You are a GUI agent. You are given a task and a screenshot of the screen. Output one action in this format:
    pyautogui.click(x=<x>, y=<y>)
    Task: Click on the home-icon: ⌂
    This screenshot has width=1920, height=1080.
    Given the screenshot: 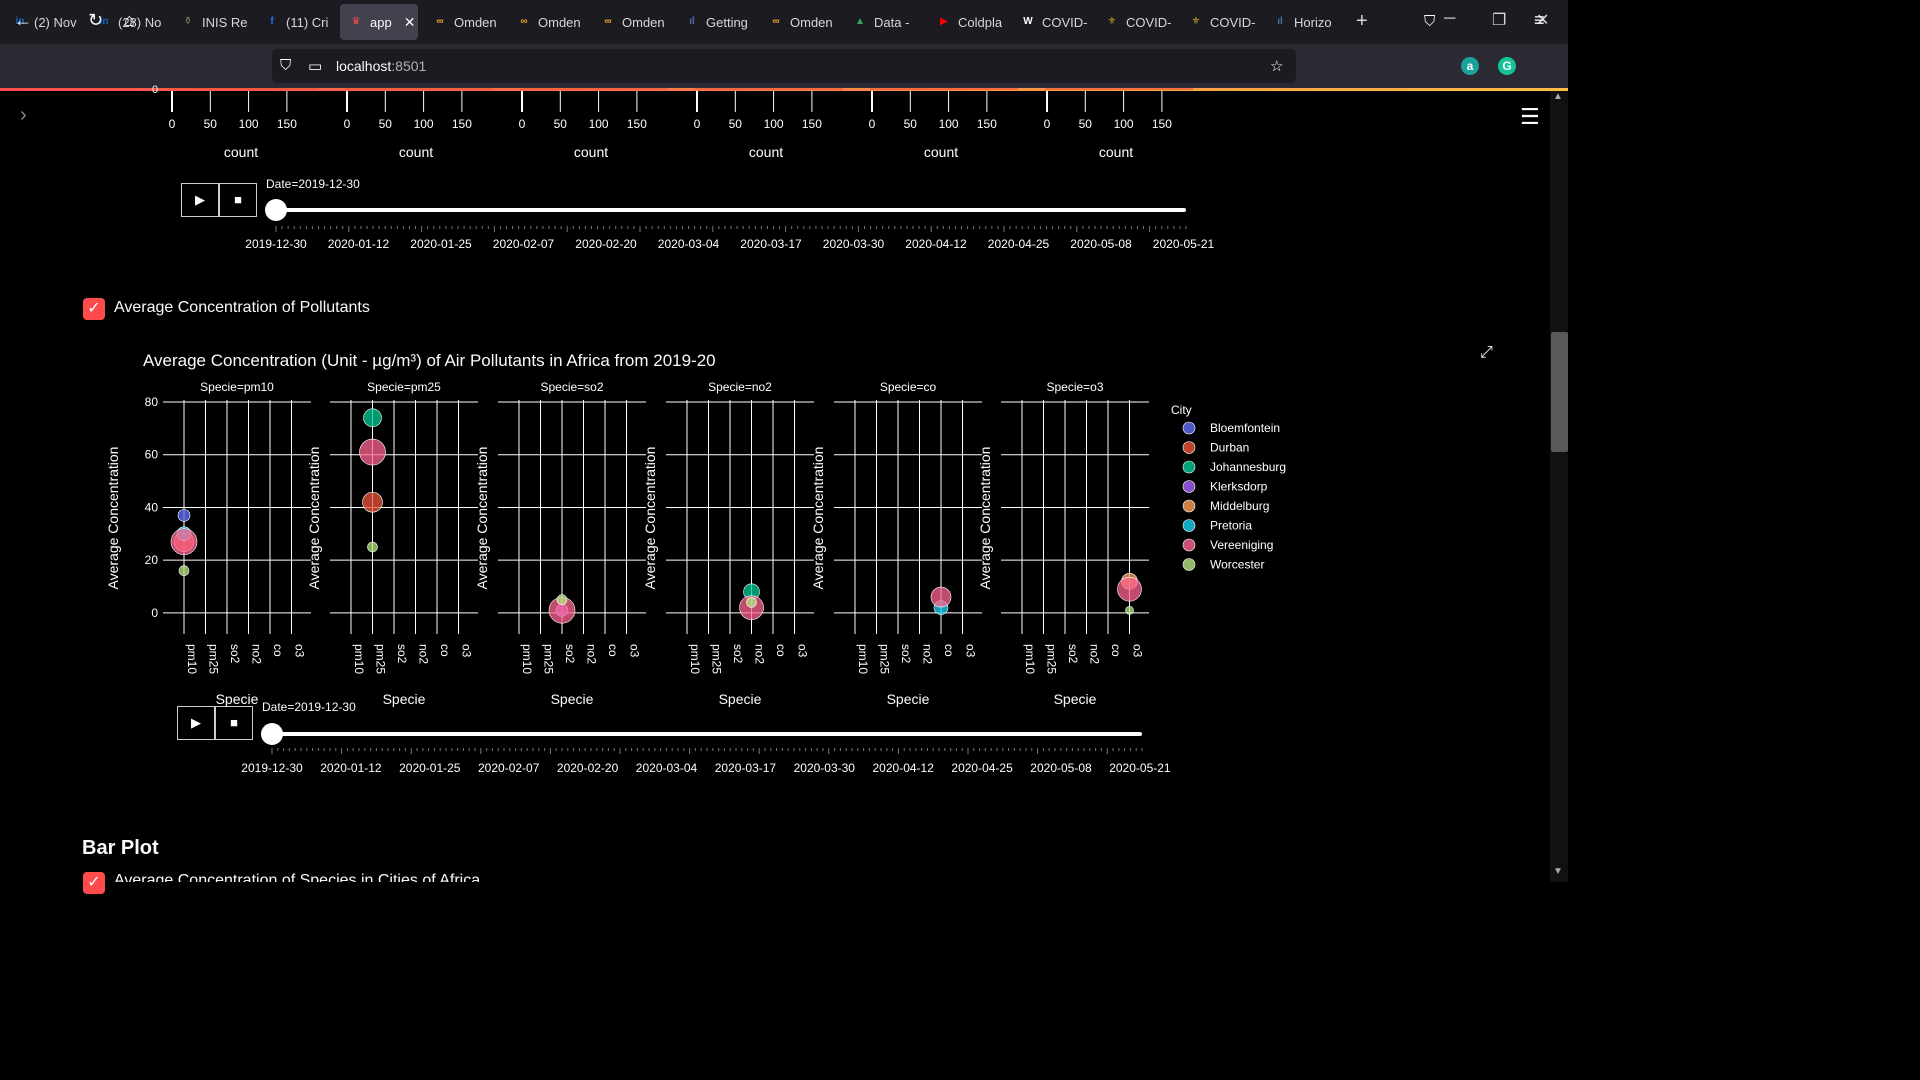 What is the action you would take?
    pyautogui.click(x=129, y=20)
    